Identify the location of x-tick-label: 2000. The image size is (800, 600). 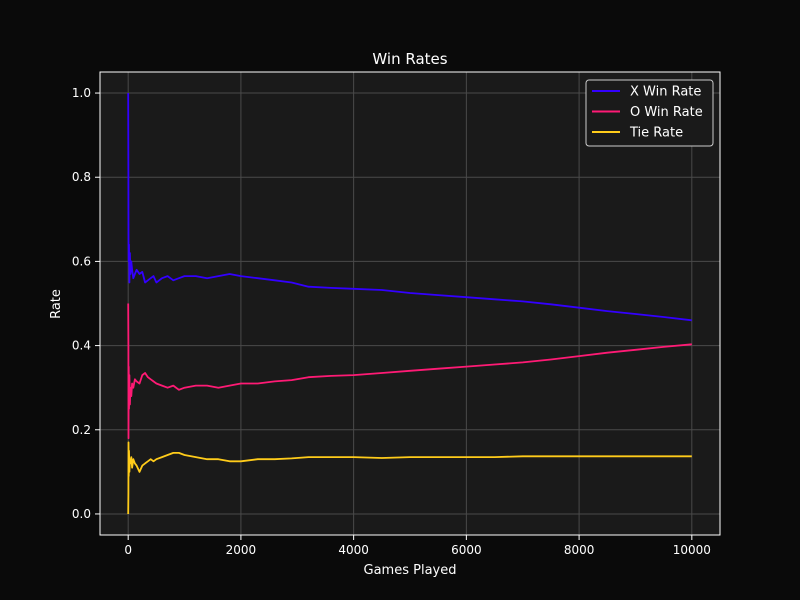
(241, 550).